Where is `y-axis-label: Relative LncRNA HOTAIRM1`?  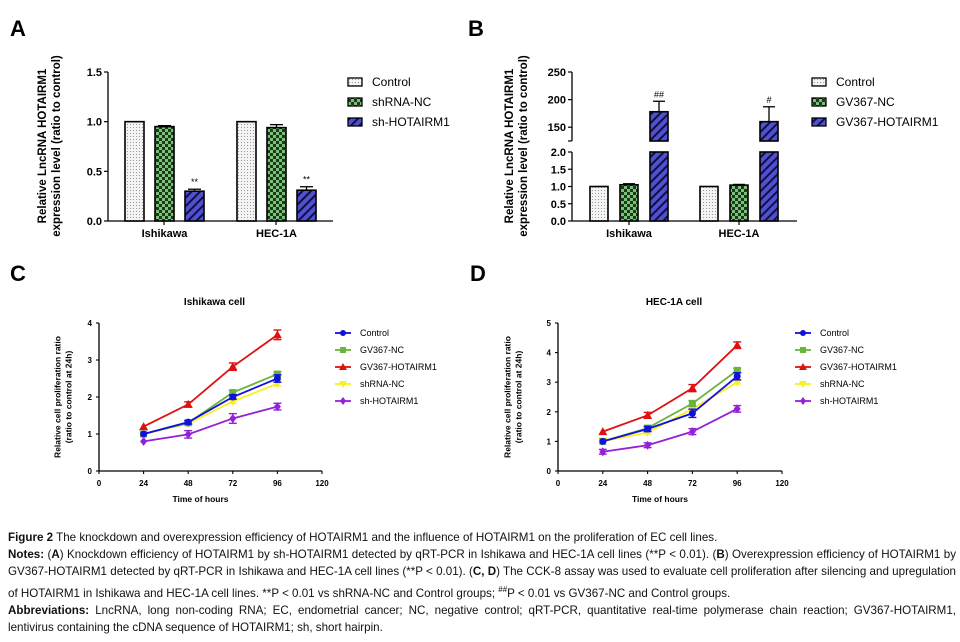 y-axis-label: Relative LncRNA HOTAIRM1 is located at coordinates (43, 145).